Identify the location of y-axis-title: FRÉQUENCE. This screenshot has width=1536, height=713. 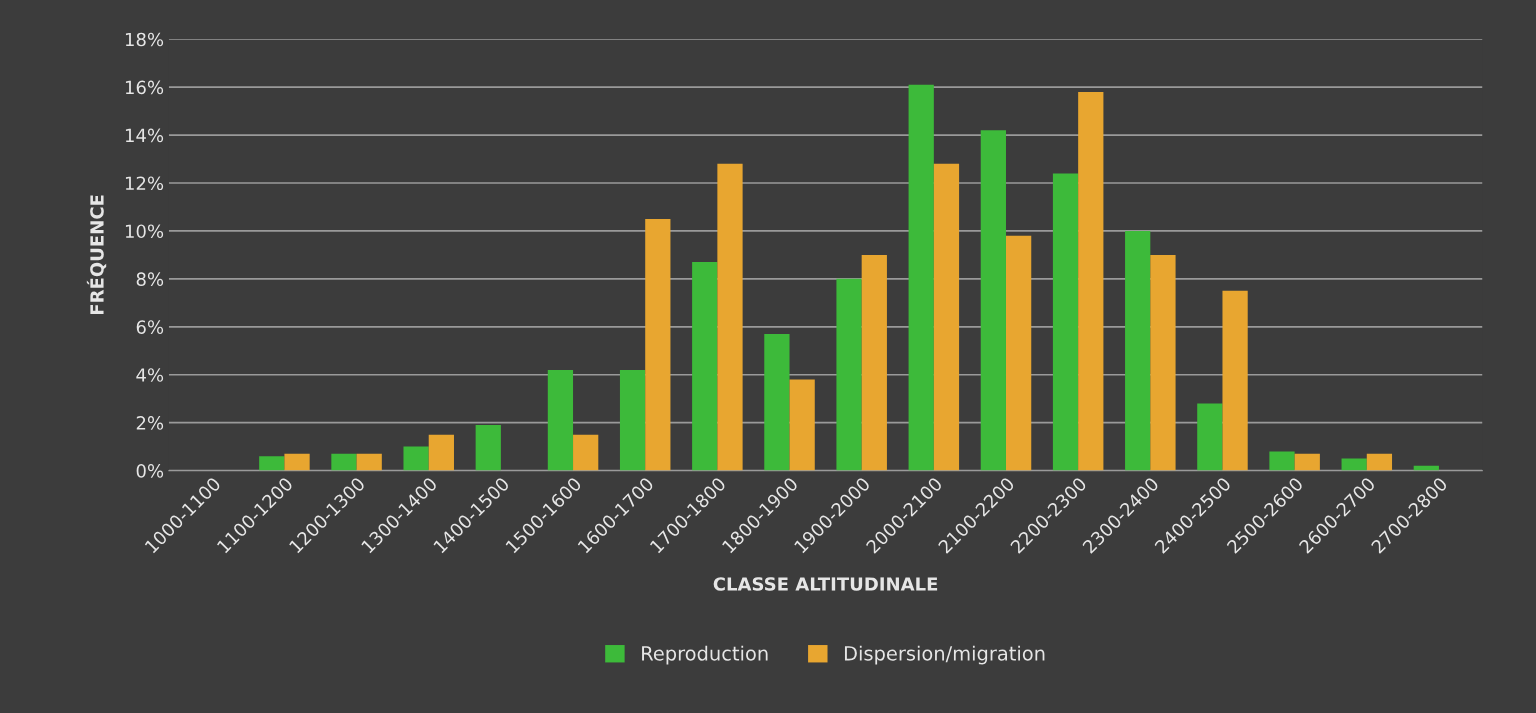
(96, 255).